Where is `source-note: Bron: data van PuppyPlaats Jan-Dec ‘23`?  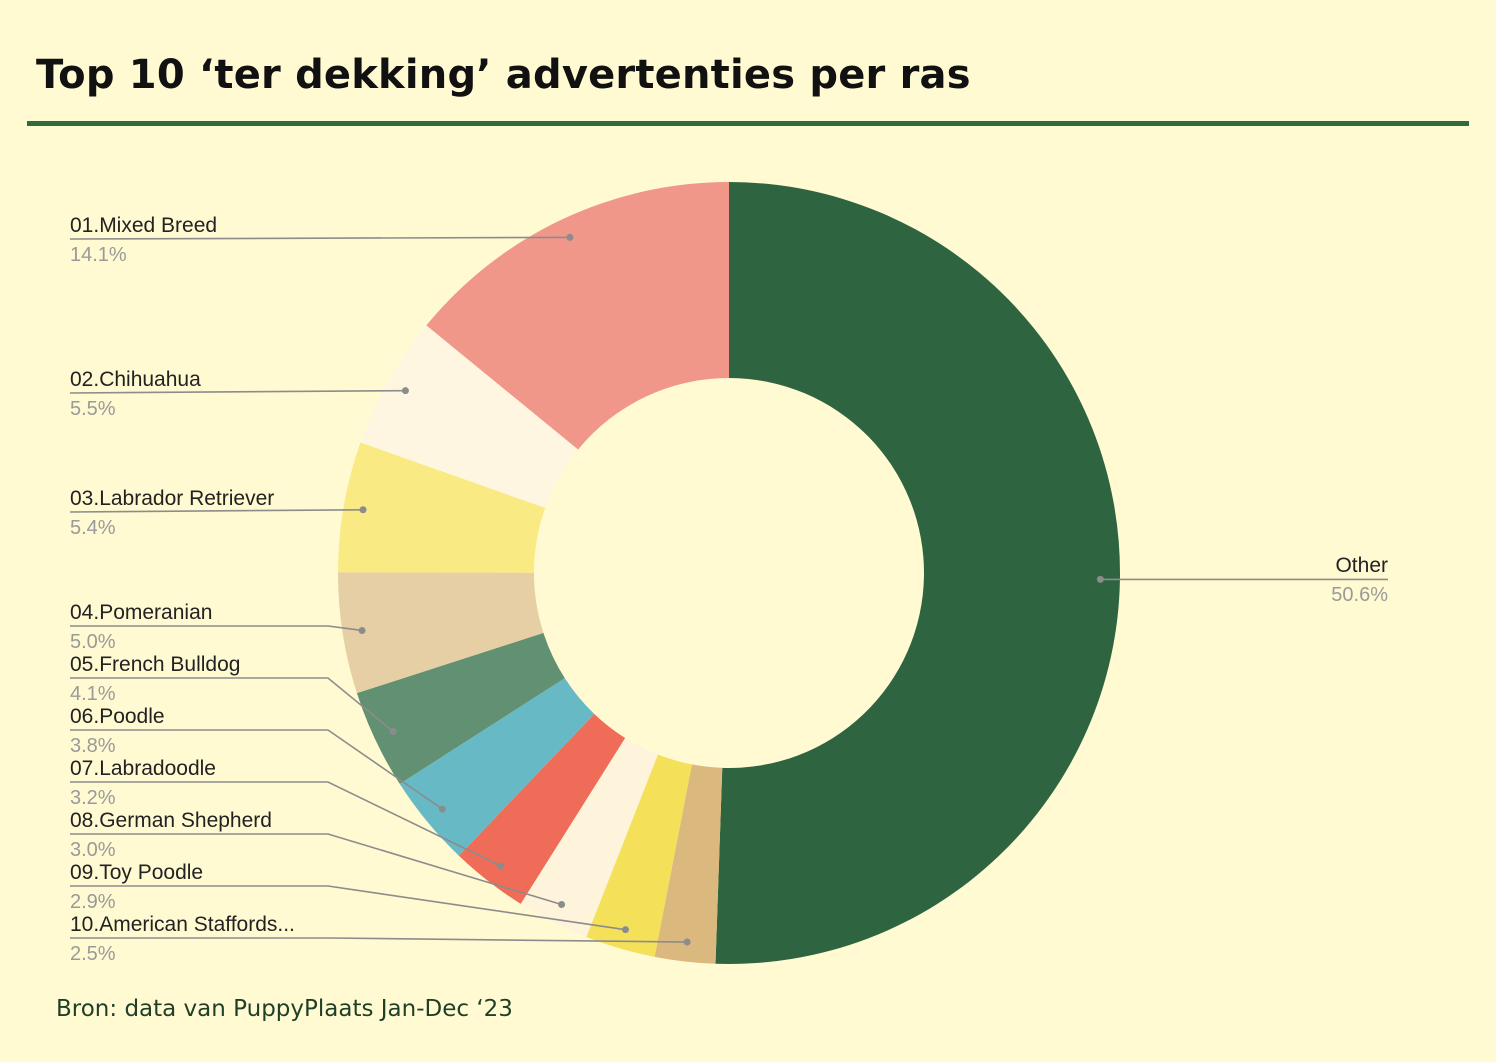 source-note: Bron: data van PuppyPlaats Jan-Dec ‘23 is located at coordinates (284, 1009).